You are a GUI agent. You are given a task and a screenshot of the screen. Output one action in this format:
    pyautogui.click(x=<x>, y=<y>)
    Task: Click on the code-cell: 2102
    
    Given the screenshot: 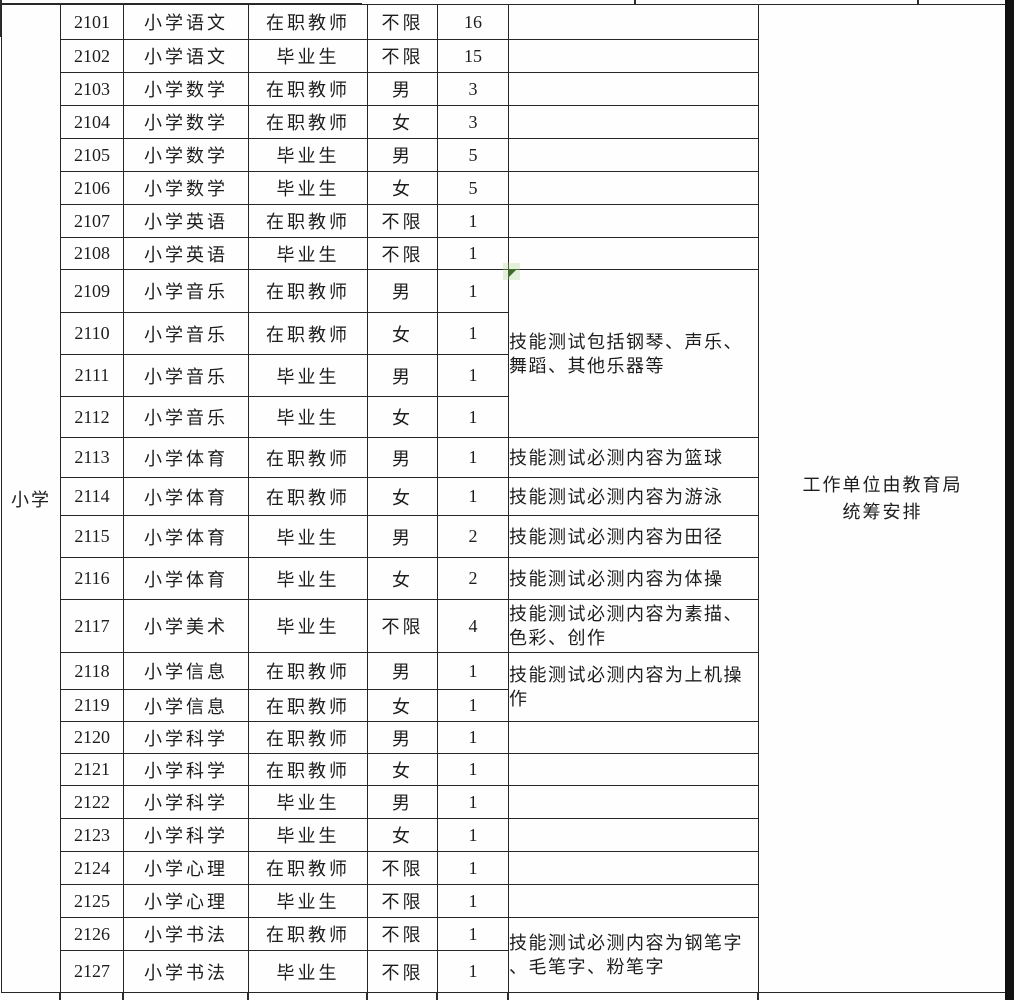 What is the action you would take?
    pyautogui.click(x=92, y=56)
    